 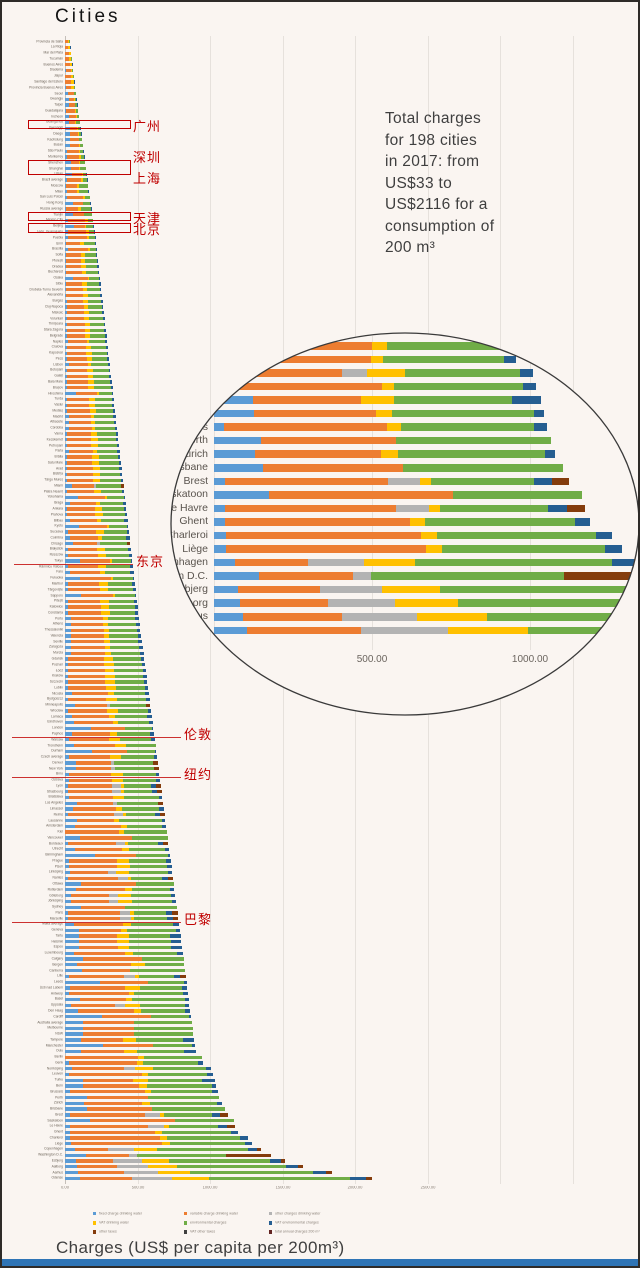 What do you see at coordinates (57, 261) in the screenshot?
I see `city-label: Ploiești` at bounding box center [57, 261].